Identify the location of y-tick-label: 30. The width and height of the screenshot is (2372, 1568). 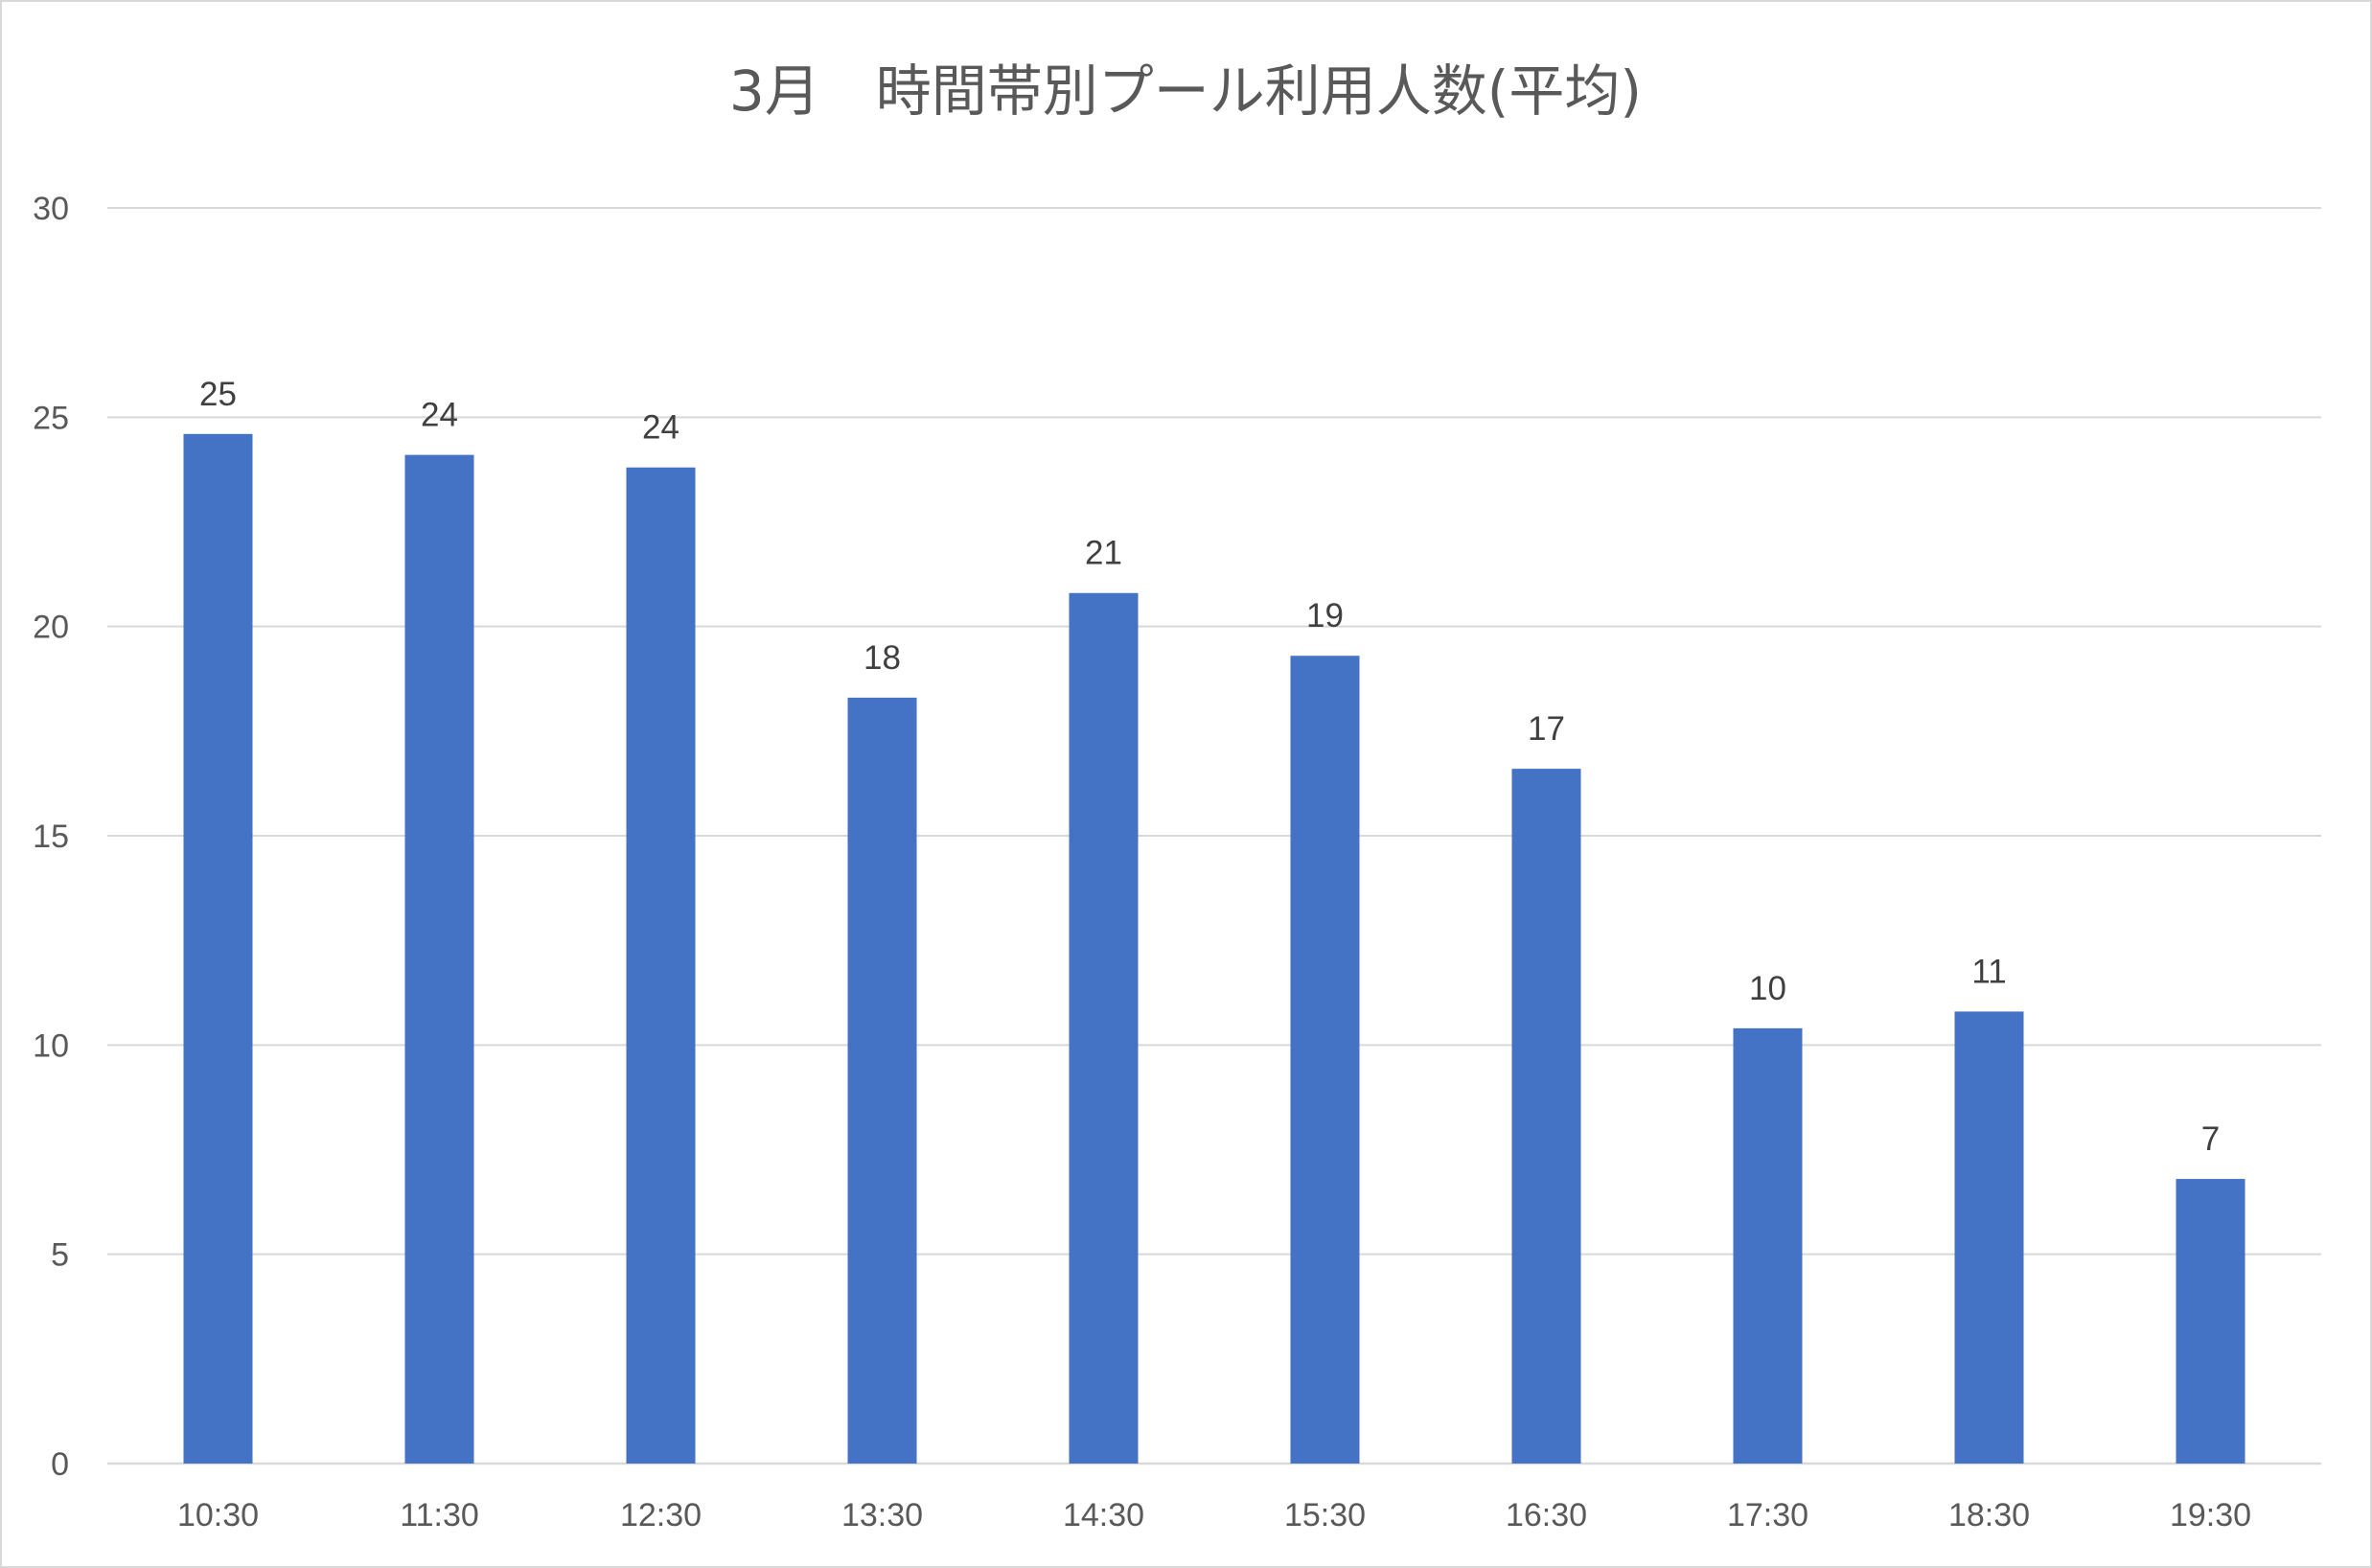
(51, 209).